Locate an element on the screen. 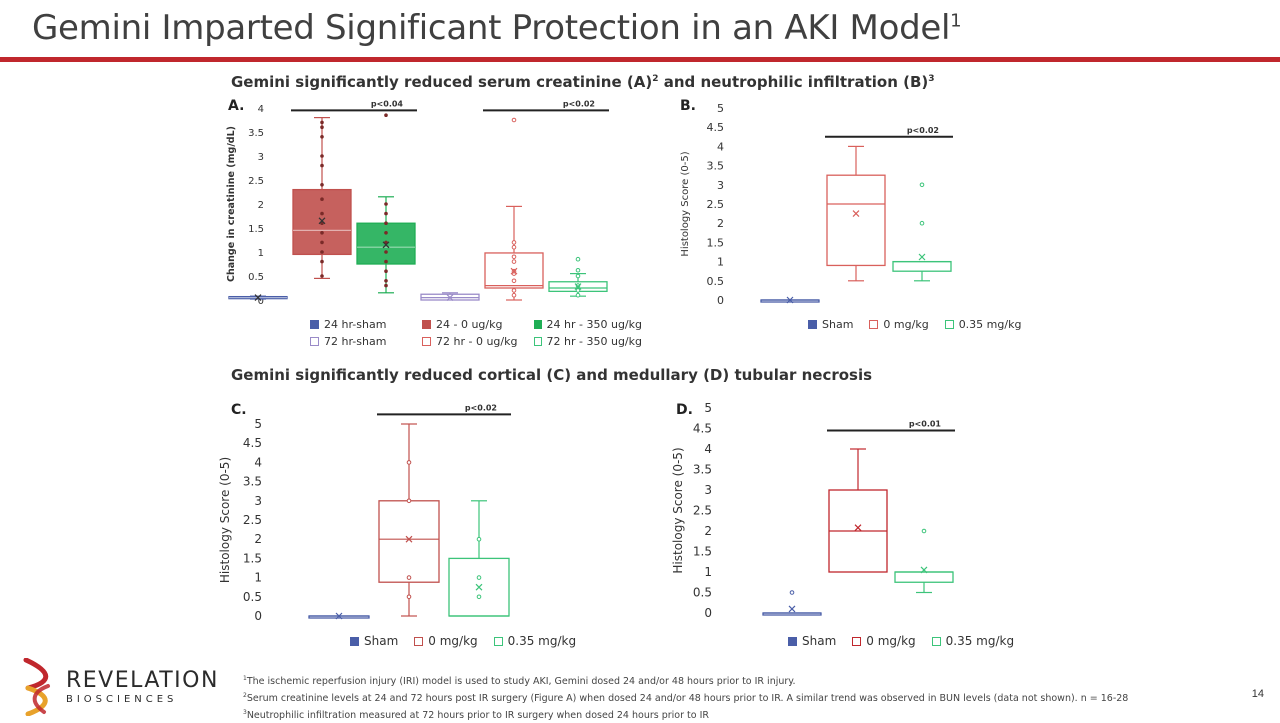 The width and height of the screenshot is (1280, 723). legend-item: 0 mg/kg is located at coordinates (899, 324).